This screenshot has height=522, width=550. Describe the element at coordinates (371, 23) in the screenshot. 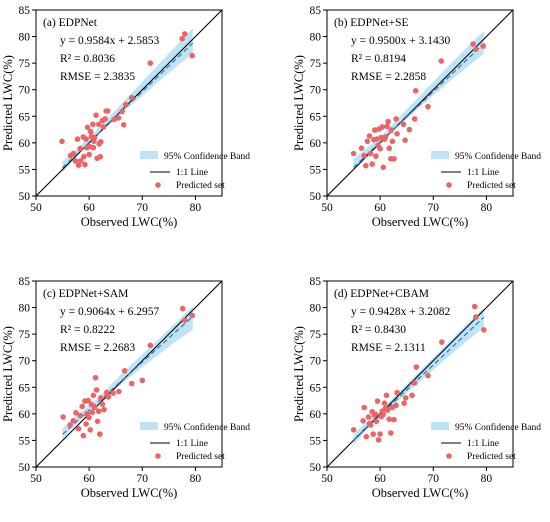

I see `panel-title: (b) EDPNet+SE` at that location.